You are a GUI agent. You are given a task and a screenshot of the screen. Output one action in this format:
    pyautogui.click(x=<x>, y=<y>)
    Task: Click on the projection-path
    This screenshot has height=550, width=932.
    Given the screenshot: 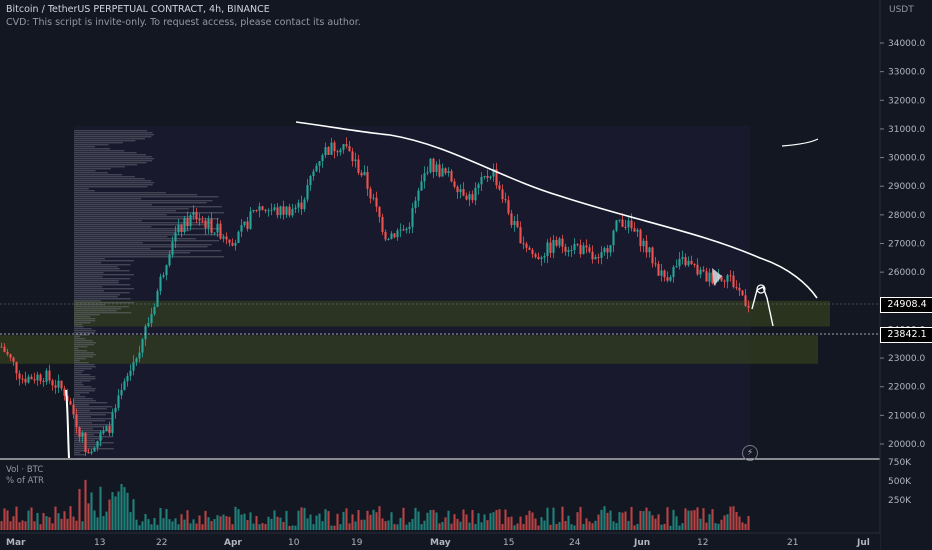 What is the action you would take?
    pyautogui.click(x=762, y=306)
    